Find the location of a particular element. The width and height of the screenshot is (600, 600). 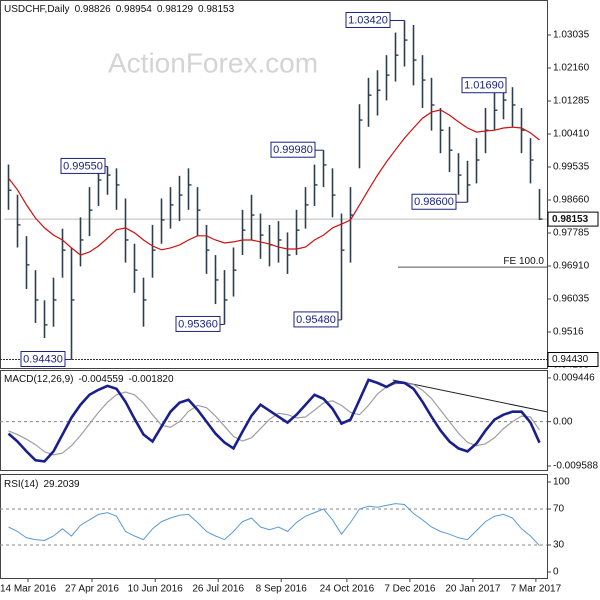

header-item: 0.98129 is located at coordinates (175, 9).